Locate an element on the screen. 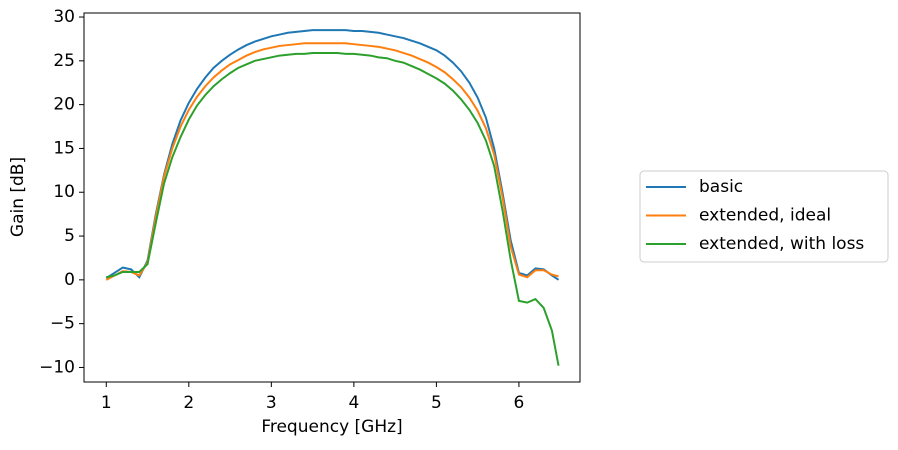 This screenshot has height=450, width=898. x-tick-label: 4 is located at coordinates (353, 403).